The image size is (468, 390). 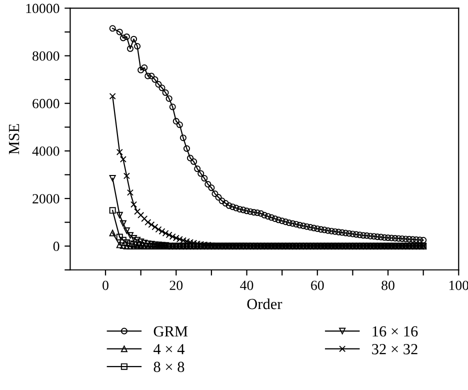 I want to click on y-tick-label: 4000, so click(x=46, y=151).